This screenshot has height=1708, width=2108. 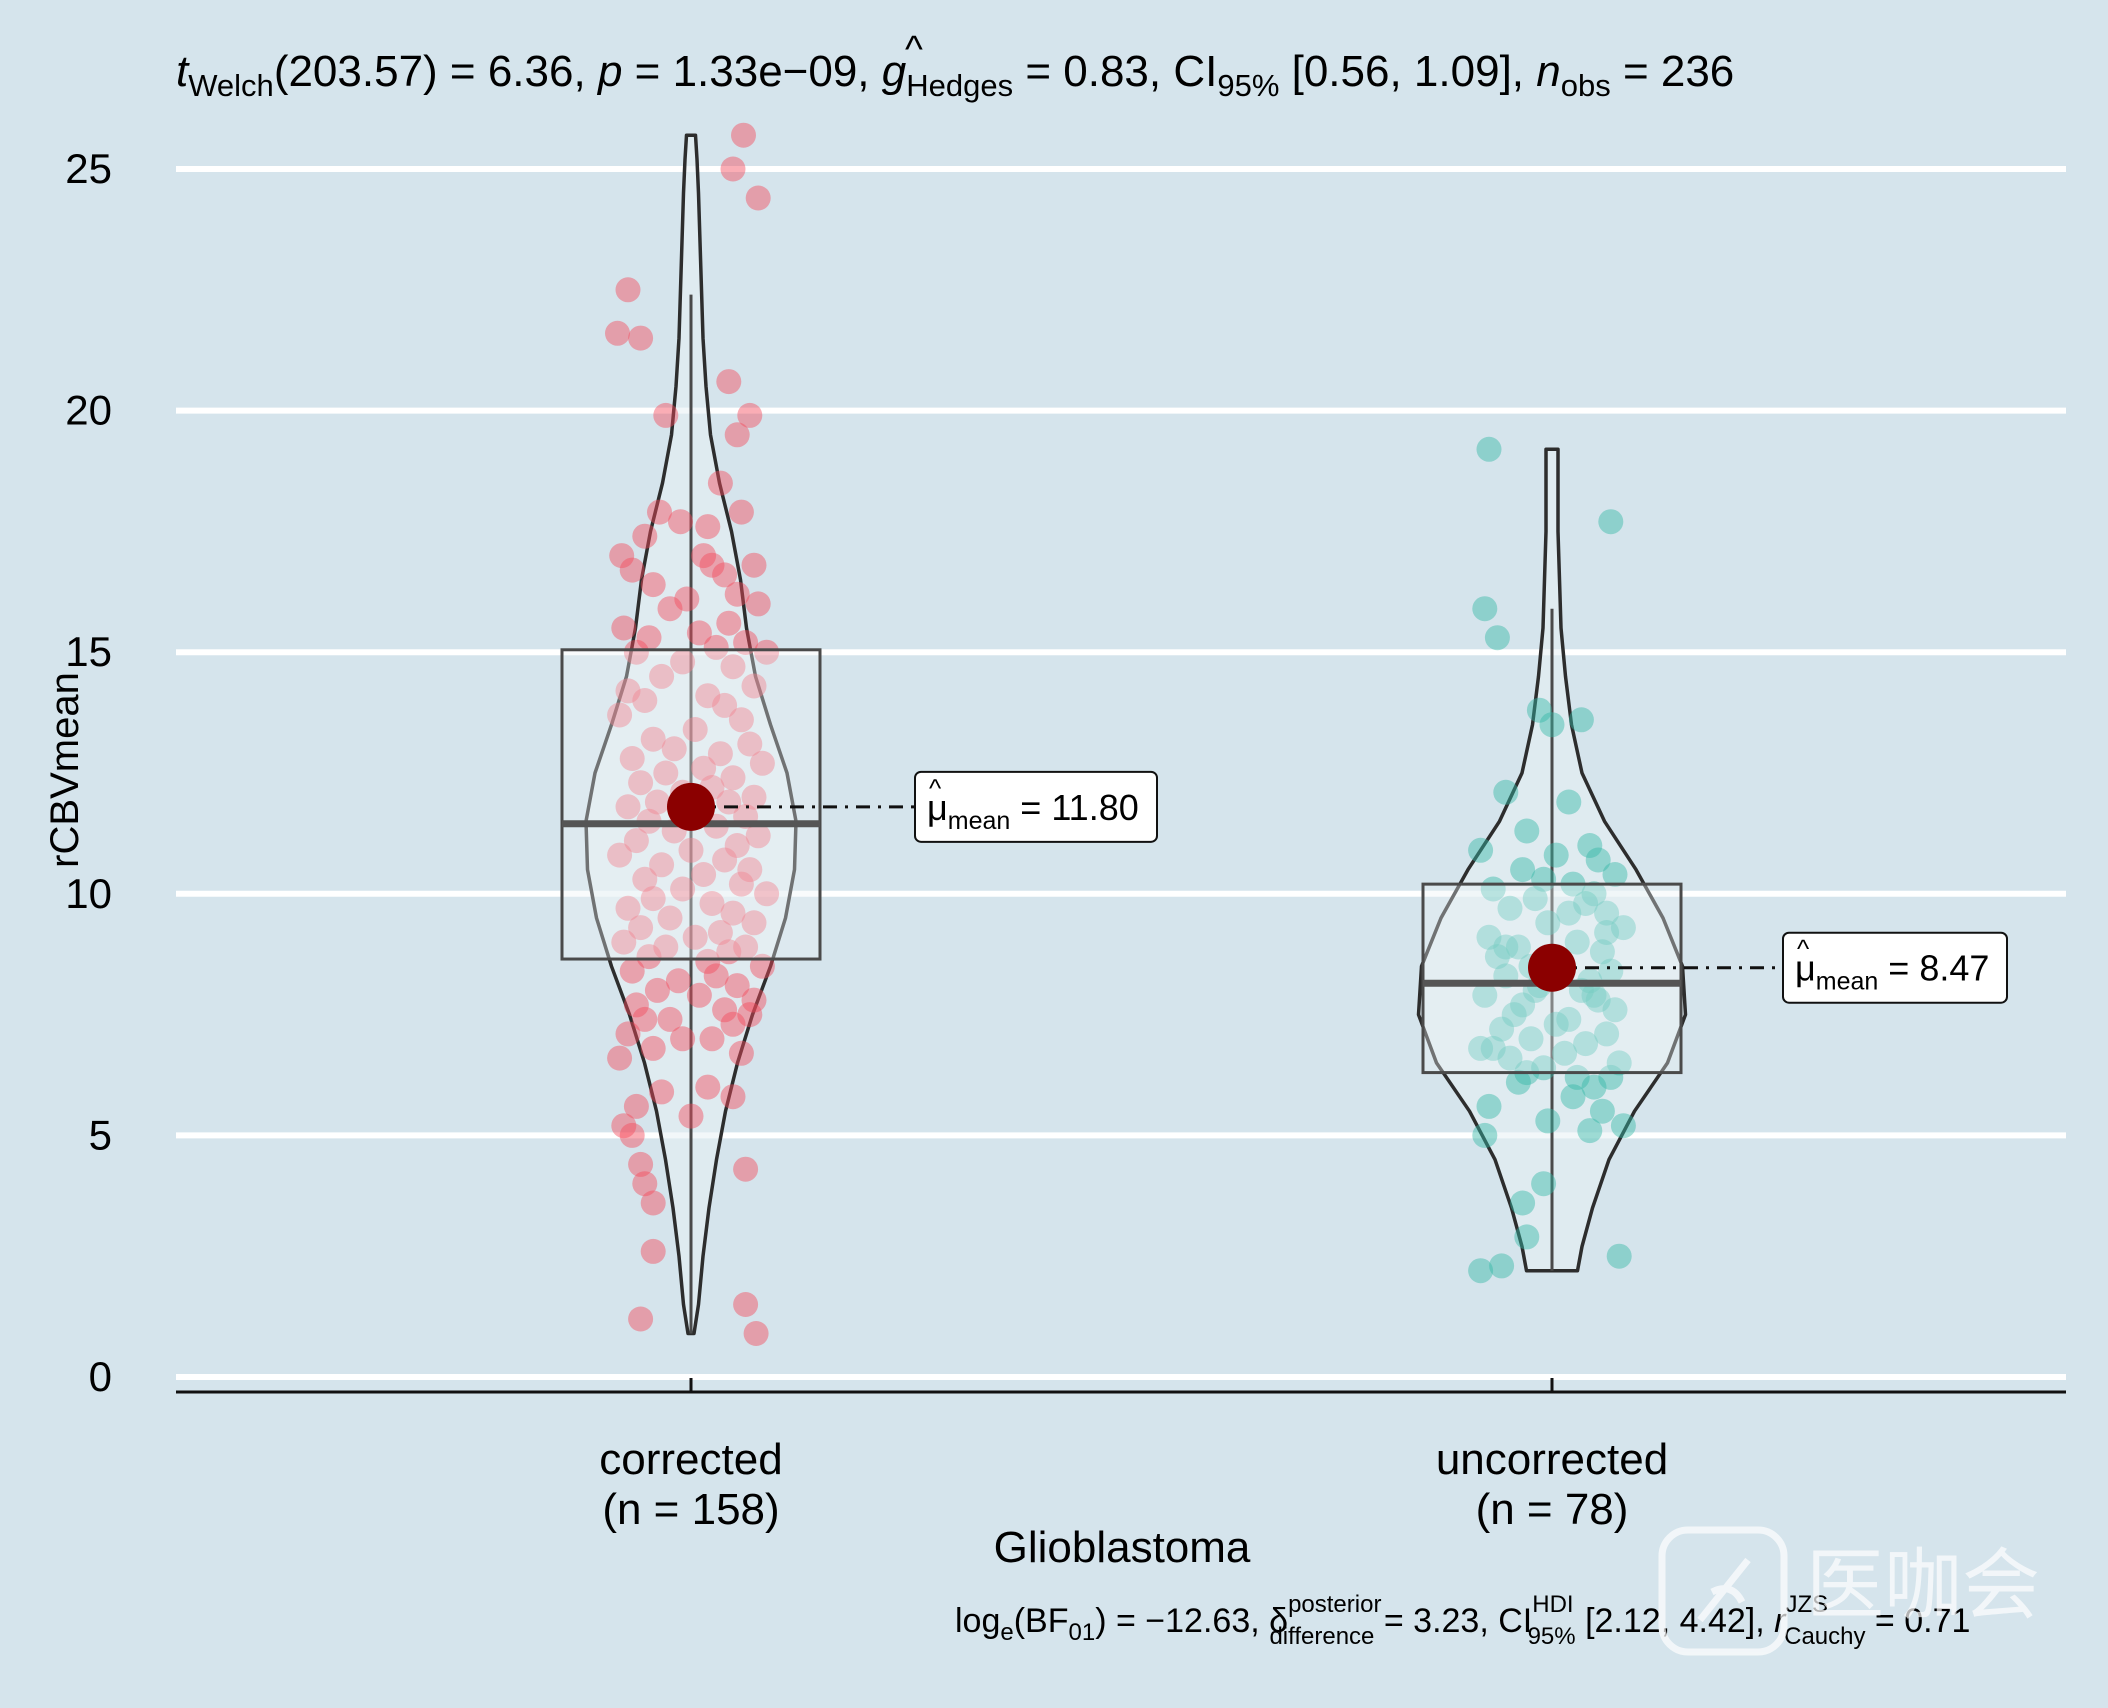 I want to click on watermark-logo-mark, so click(x=1724, y=1590).